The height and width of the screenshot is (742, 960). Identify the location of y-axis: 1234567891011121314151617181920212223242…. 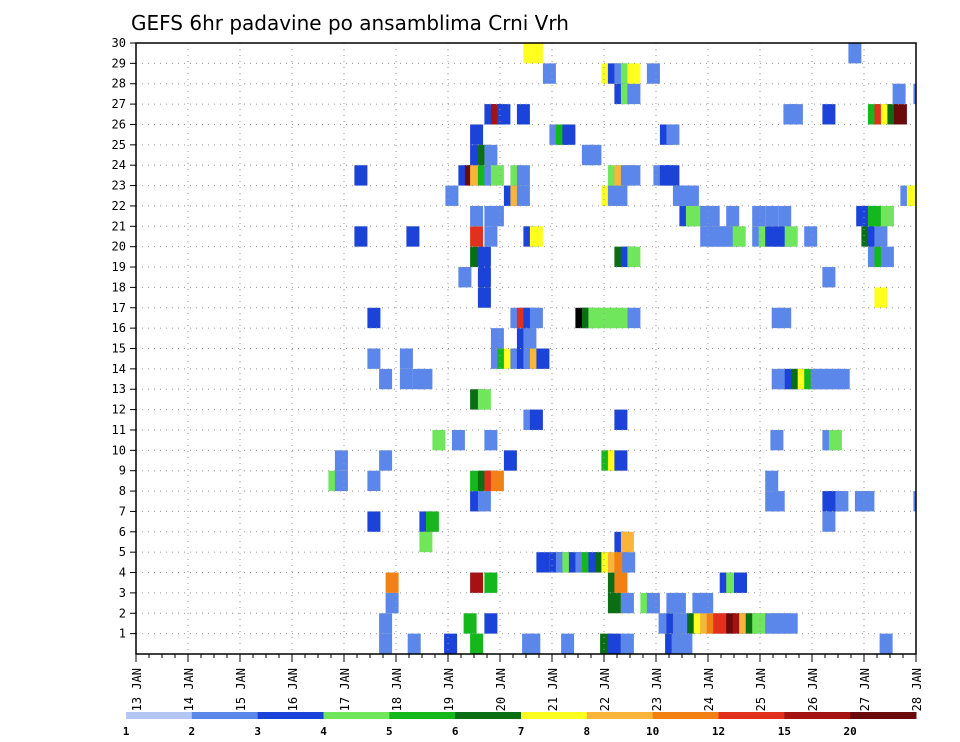
(124, 338).